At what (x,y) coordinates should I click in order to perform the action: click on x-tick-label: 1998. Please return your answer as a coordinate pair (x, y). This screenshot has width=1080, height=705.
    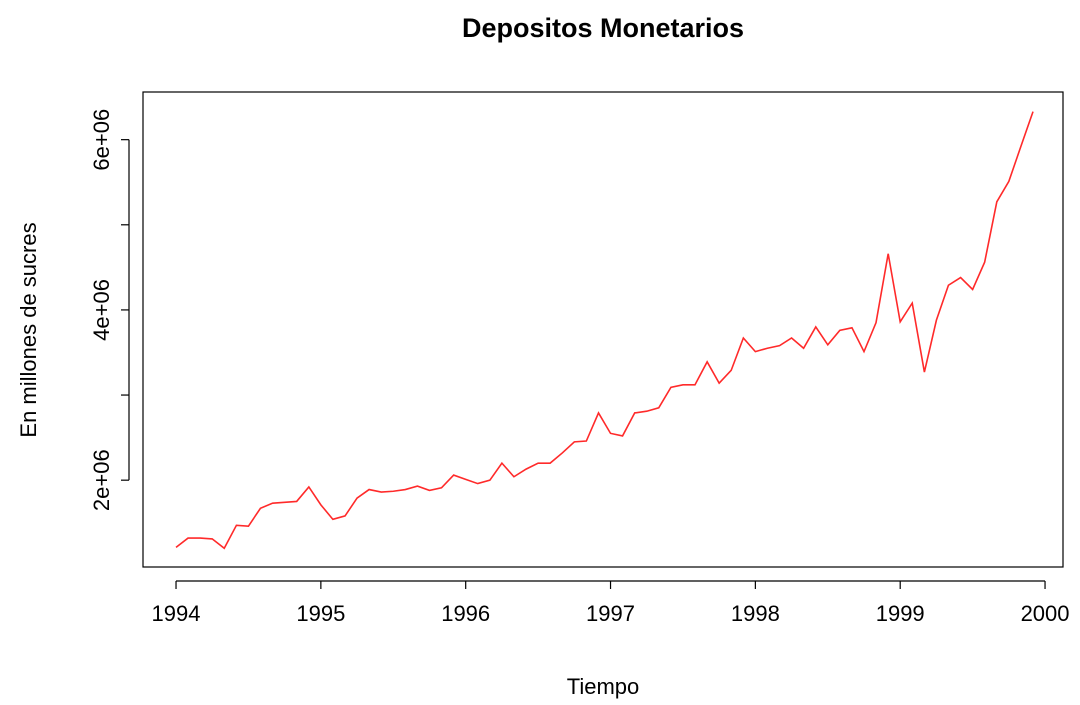
    Looking at the image, I should click on (755, 613).